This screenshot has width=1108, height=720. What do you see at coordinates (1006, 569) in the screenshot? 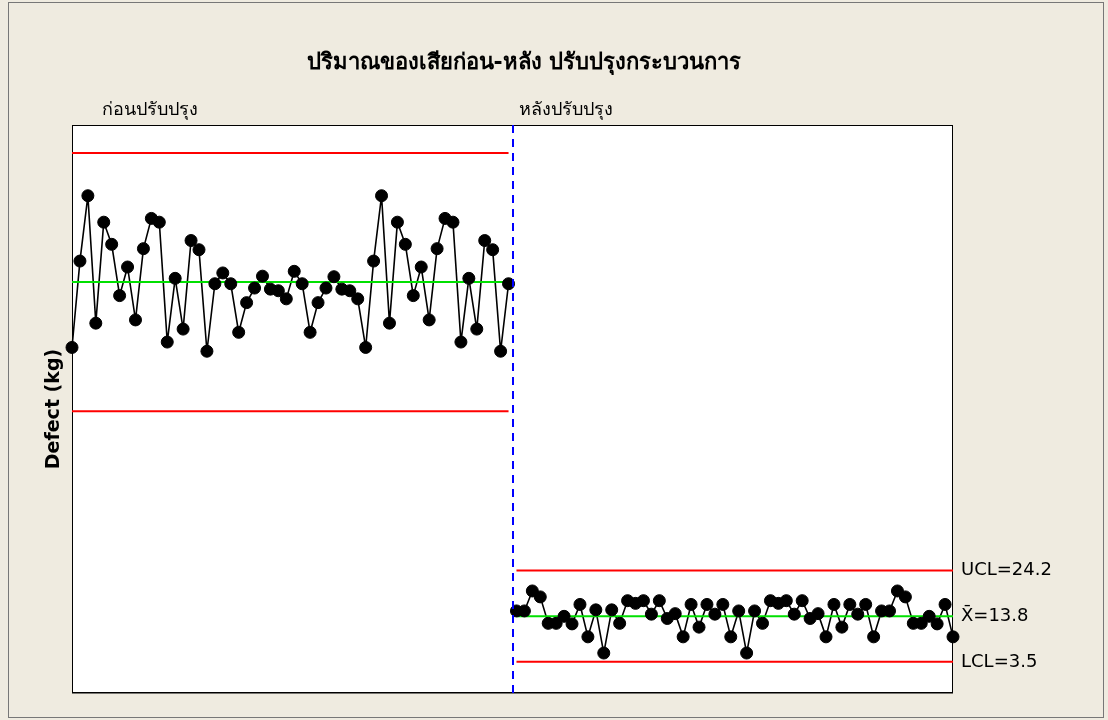
I see `text: UCL=24.2` at bounding box center [1006, 569].